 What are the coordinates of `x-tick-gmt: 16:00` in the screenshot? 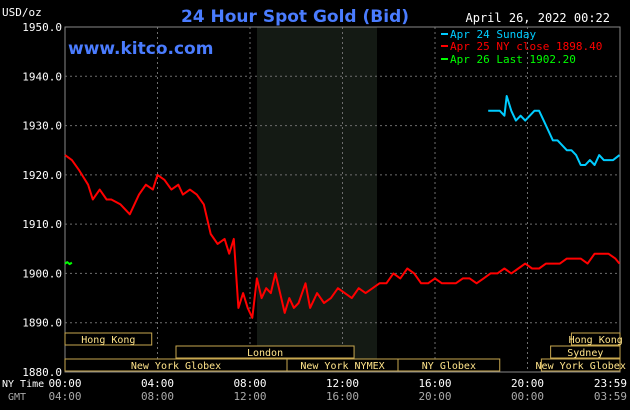 It's located at (342, 396).